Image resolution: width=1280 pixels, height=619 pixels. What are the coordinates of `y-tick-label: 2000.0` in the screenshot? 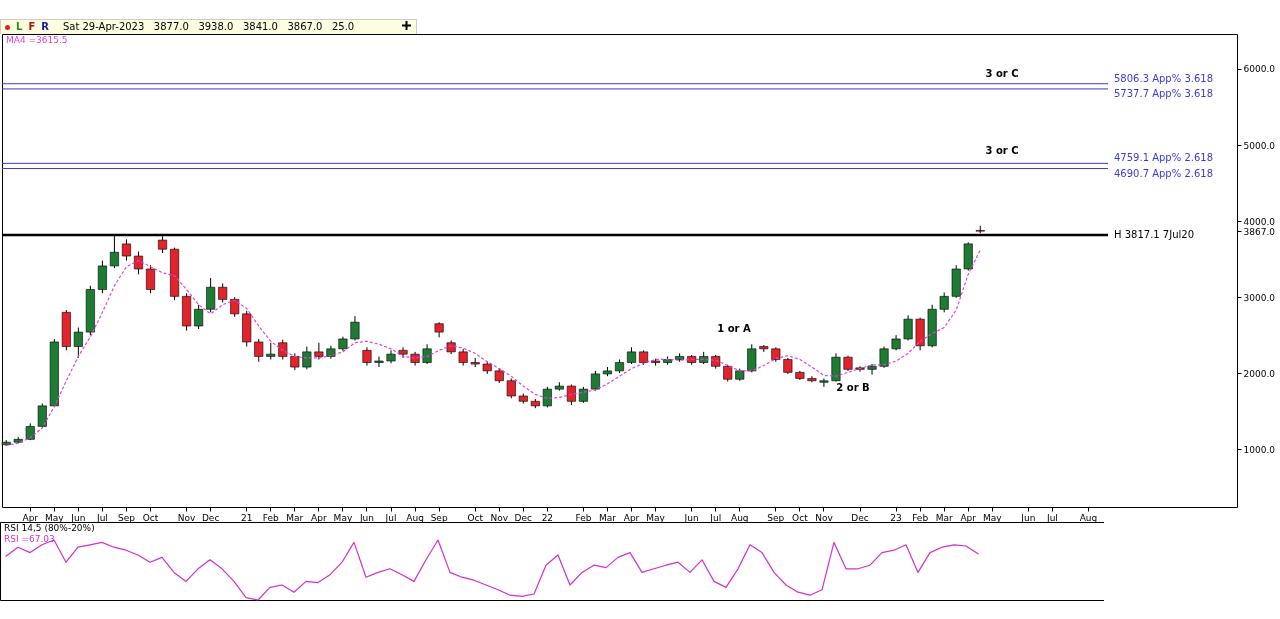 It's located at (1259, 373).